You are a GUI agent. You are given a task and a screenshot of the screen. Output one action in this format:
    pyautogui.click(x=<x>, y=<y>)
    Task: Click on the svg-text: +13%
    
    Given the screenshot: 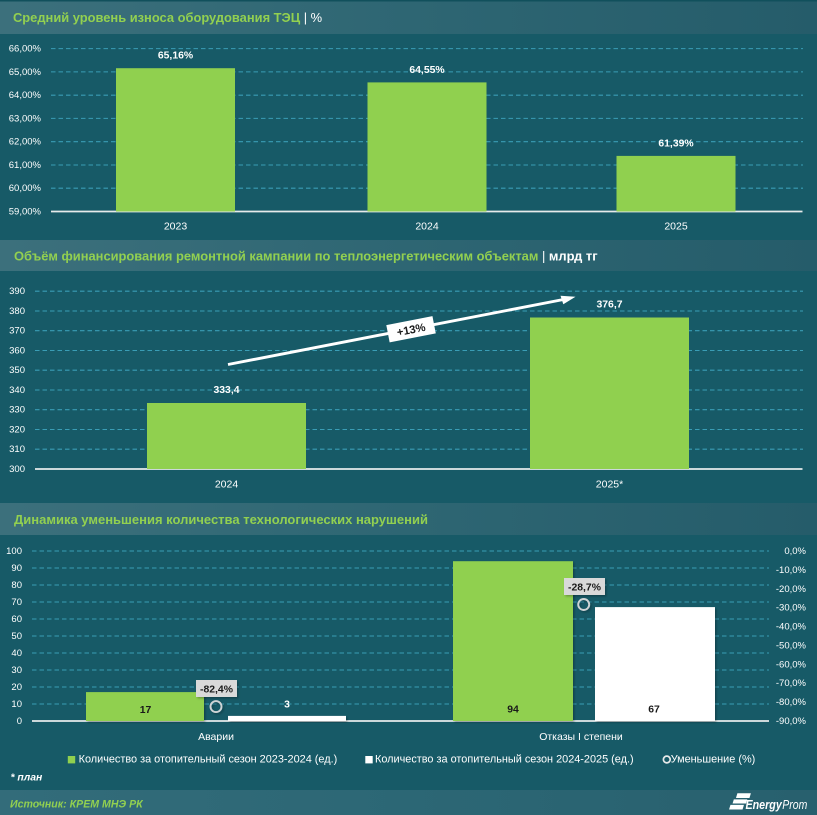 What is the action you would take?
    pyautogui.click(x=411, y=330)
    